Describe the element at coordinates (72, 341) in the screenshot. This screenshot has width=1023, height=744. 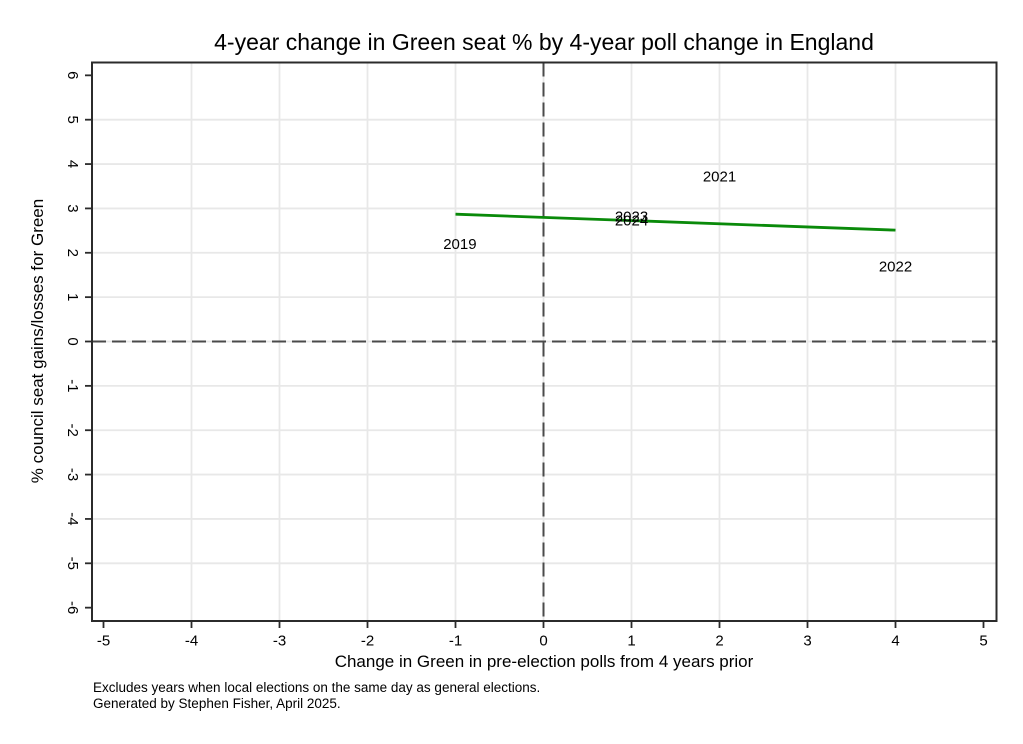
I see `y-tick-label-0: 0` at that location.